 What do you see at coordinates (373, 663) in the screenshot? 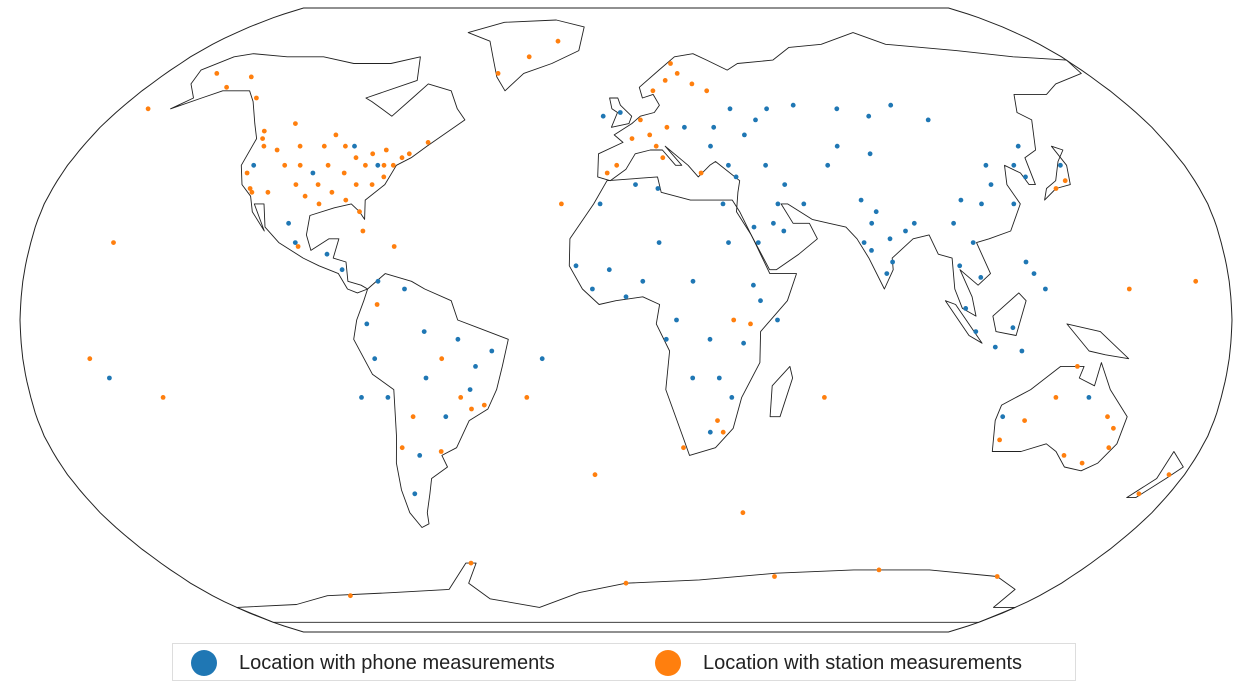
I see `legend-item: Location with phone measurements` at bounding box center [373, 663].